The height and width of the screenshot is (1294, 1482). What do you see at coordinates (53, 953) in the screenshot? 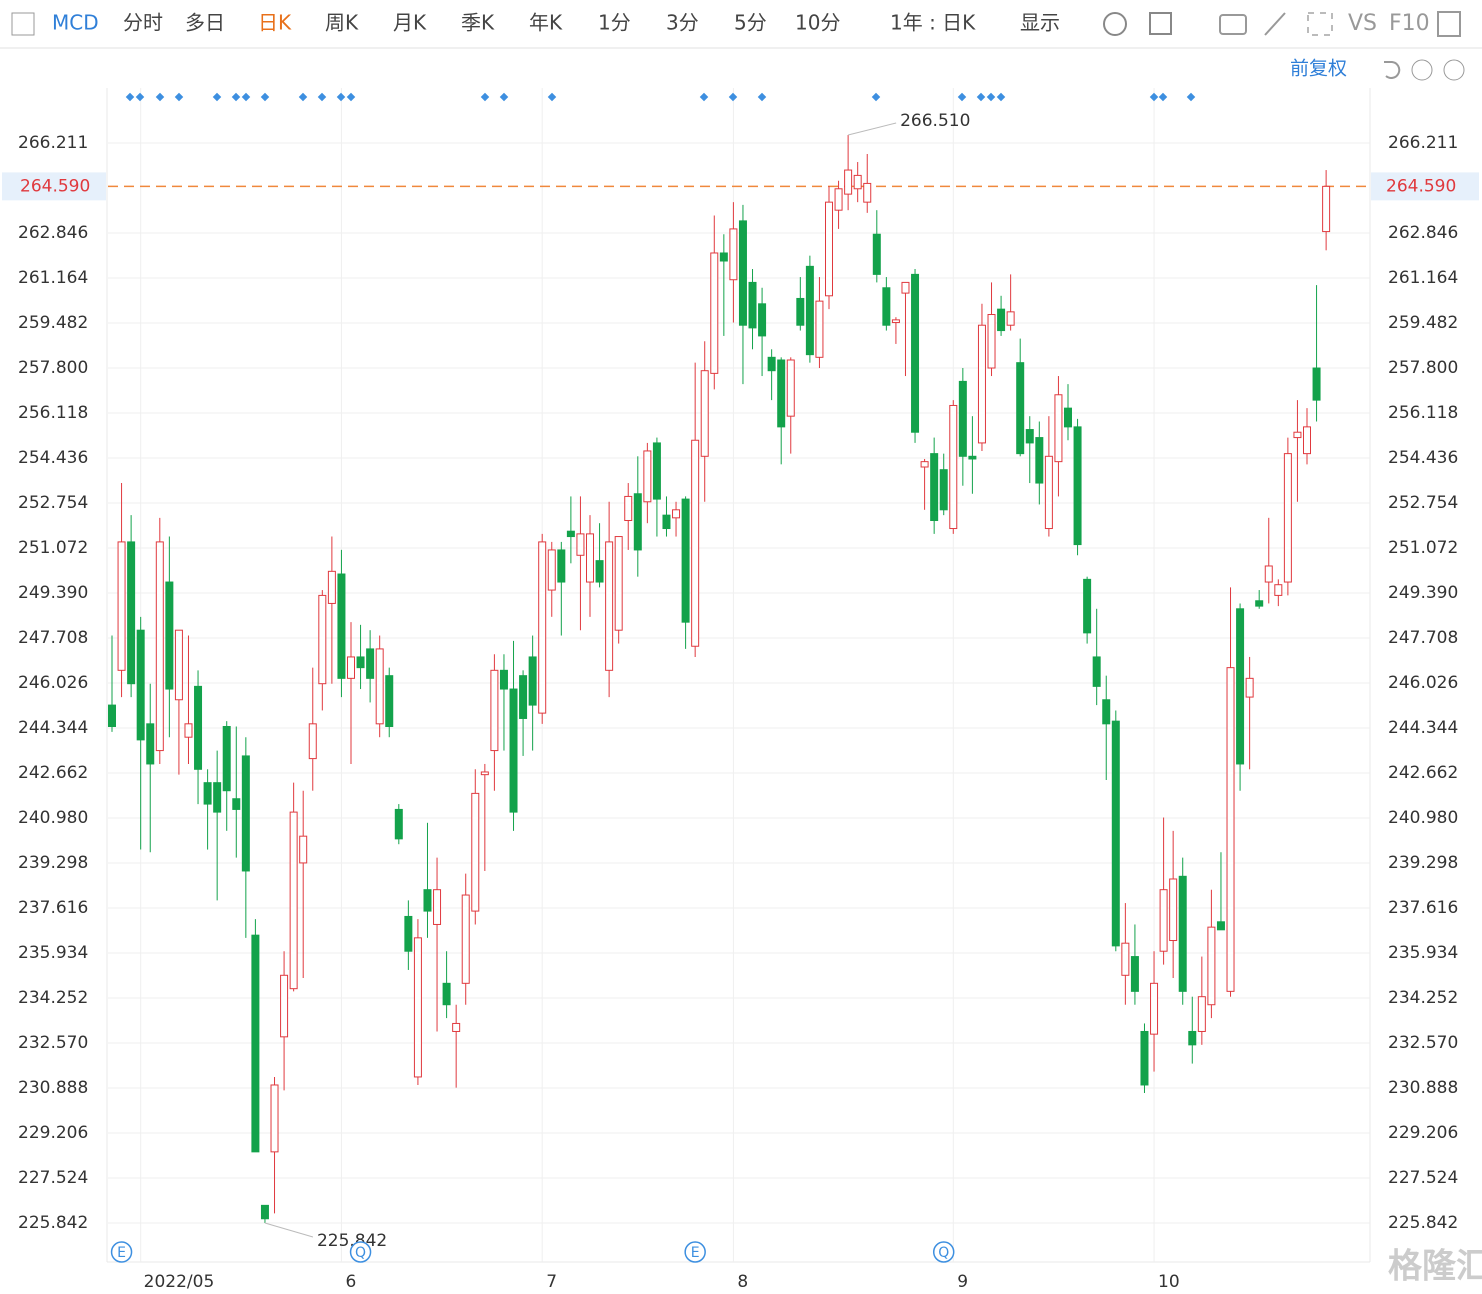
I see `y-tick-label-left: 235.934` at bounding box center [53, 953].